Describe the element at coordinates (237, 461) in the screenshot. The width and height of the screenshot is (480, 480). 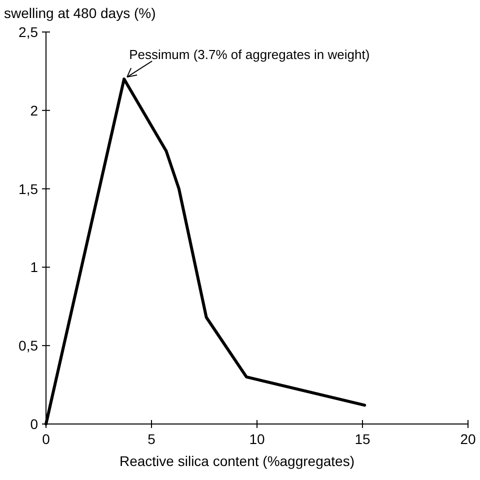
I see `x-axis-title: Reactive silica content (%aggregates)` at that location.